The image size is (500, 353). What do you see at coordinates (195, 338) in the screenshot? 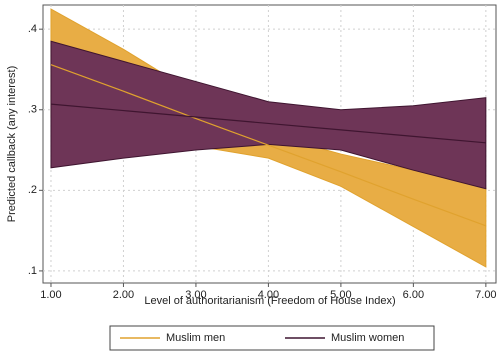
I see `legend-label: Muslim men` at bounding box center [195, 338].